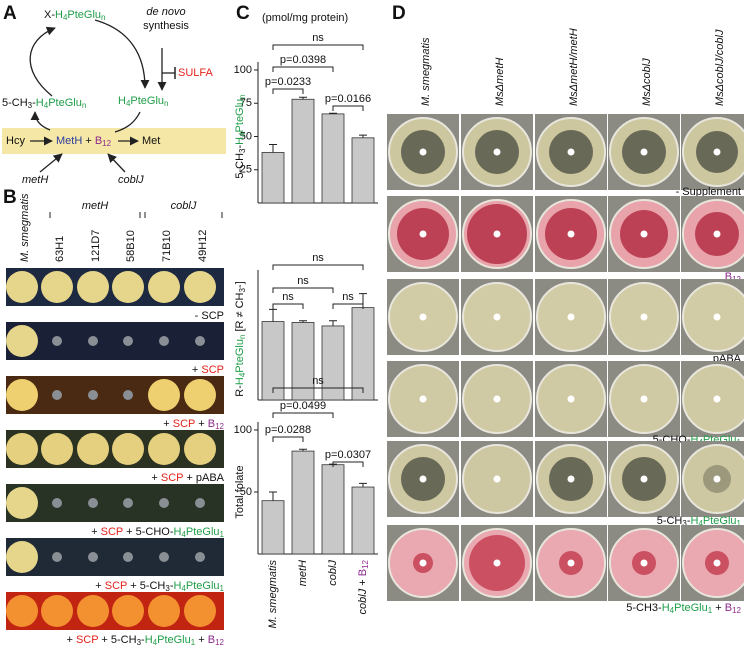 This screenshot has height=655, width=744. I want to click on row-label: + SCP + pABA, so click(187, 478).